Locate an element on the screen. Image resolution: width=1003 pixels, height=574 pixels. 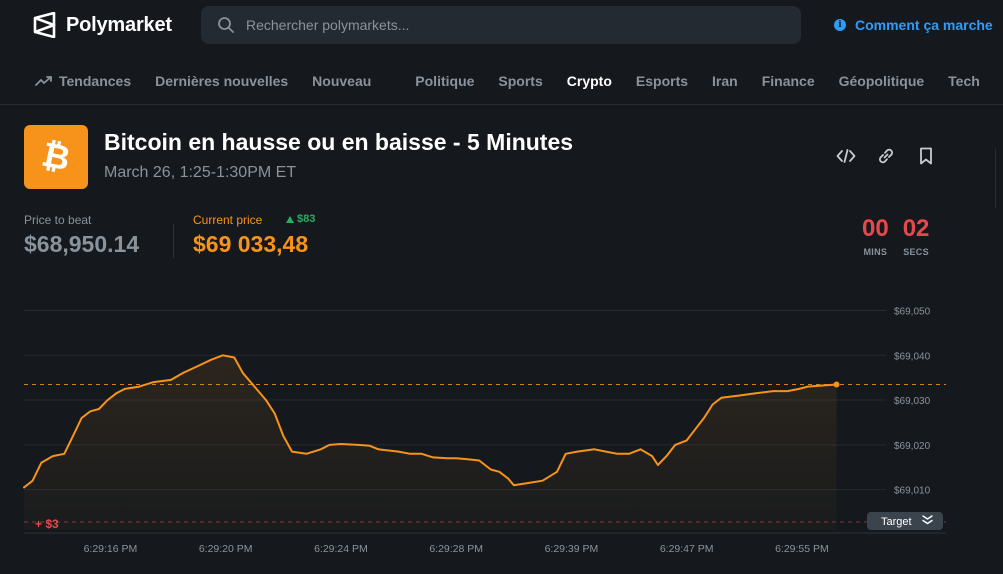
how-it-works-link: i Comment ça marche is located at coordinates (913, 25).